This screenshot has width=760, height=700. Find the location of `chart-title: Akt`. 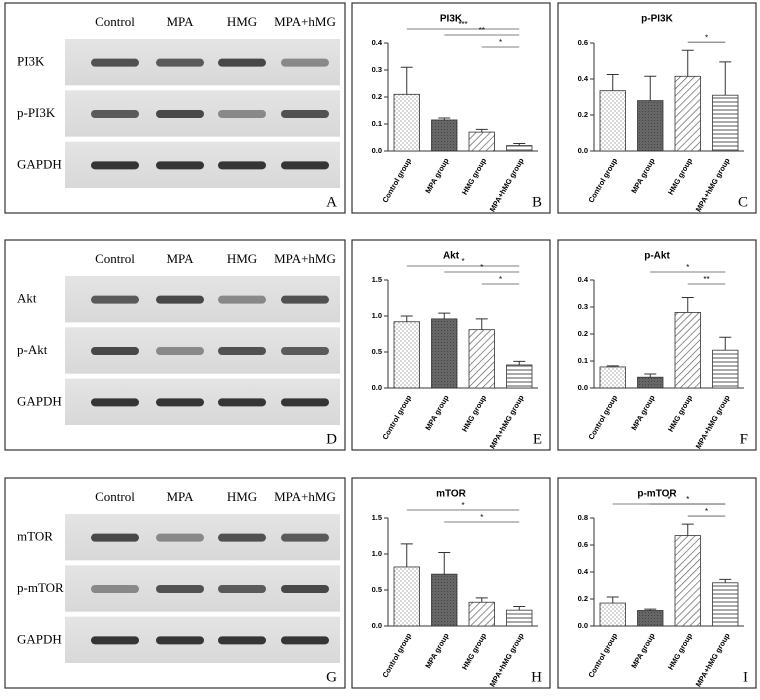

chart-title: Akt is located at coordinates (451, 256).